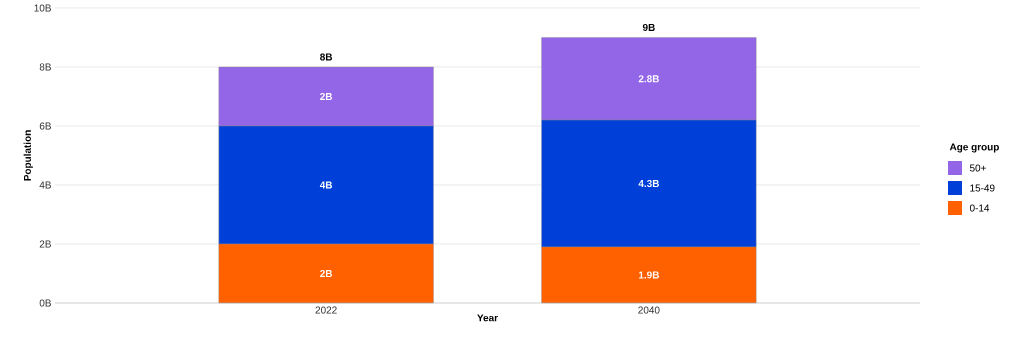 This screenshot has height=338, width=1024. Describe the element at coordinates (979, 208) in the screenshot. I see `legend-label: 0-14` at that location.